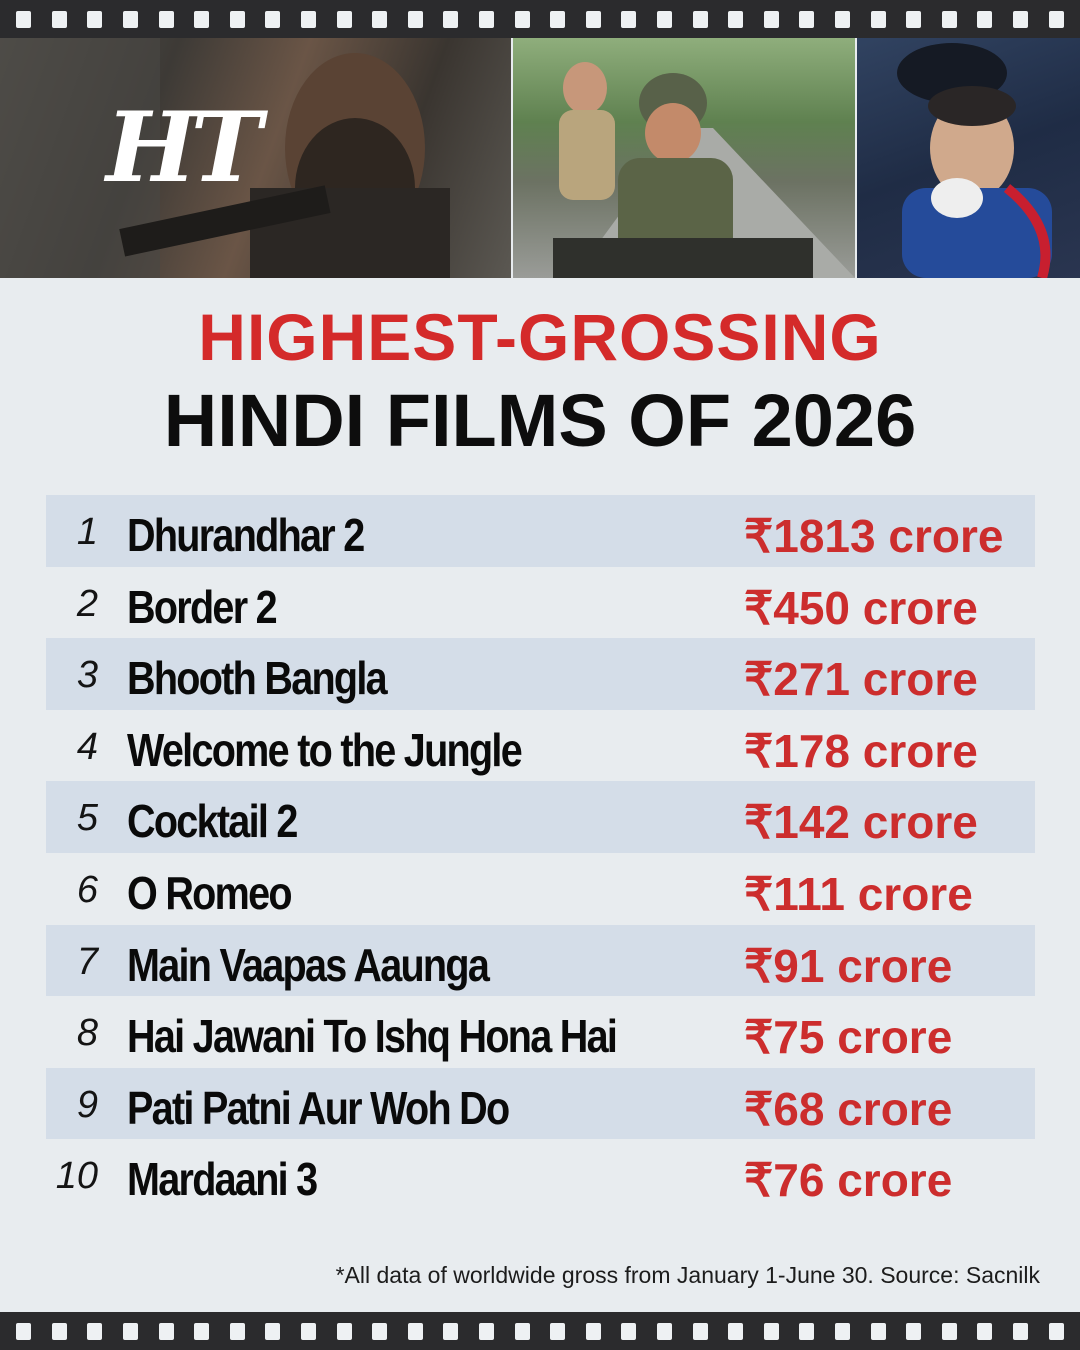 The image size is (1080, 1350). Describe the element at coordinates (87, 1104) in the screenshot. I see `rank-number: 9` at that location.